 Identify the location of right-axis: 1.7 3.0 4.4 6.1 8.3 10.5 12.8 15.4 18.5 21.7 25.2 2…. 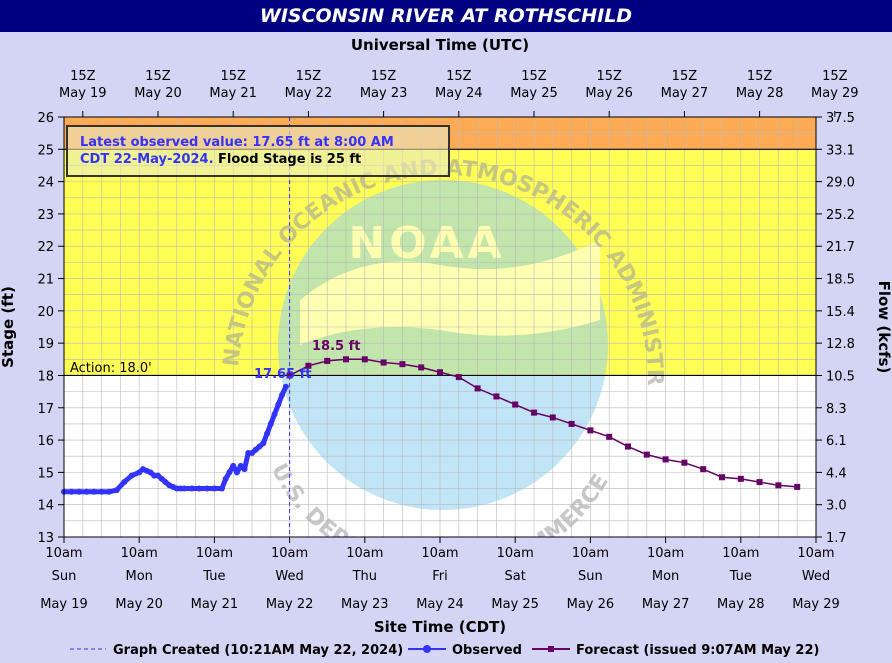
(835, 328).